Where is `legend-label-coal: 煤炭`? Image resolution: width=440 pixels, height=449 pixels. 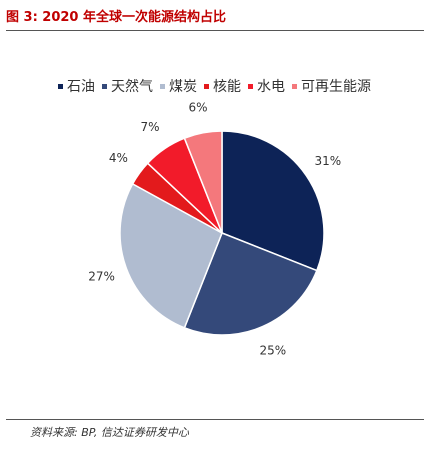 legend-label-coal: 煤炭 is located at coordinates (183, 87).